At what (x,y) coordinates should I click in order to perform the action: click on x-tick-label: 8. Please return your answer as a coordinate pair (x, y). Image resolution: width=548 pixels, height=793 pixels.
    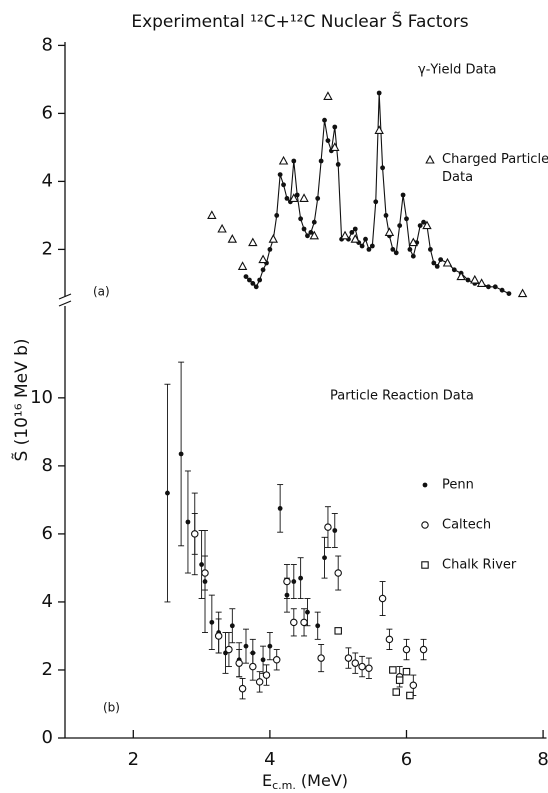
    Looking at the image, I should click on (542, 759).